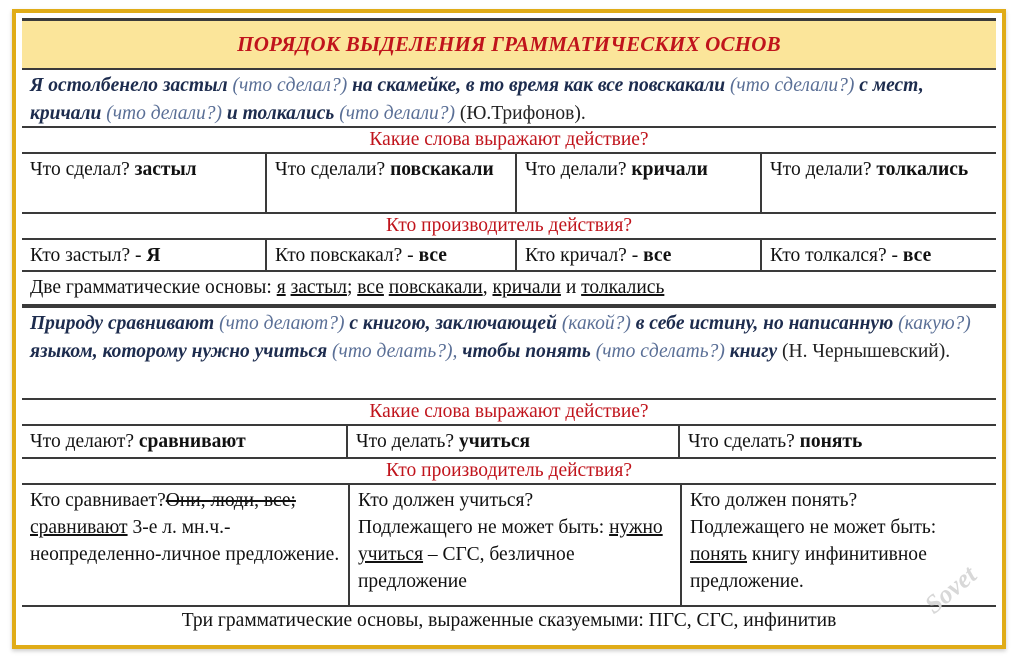 This screenshot has width=1024, height=666. I want to click on sentence-part: с мест, кричали, so click(477, 99).